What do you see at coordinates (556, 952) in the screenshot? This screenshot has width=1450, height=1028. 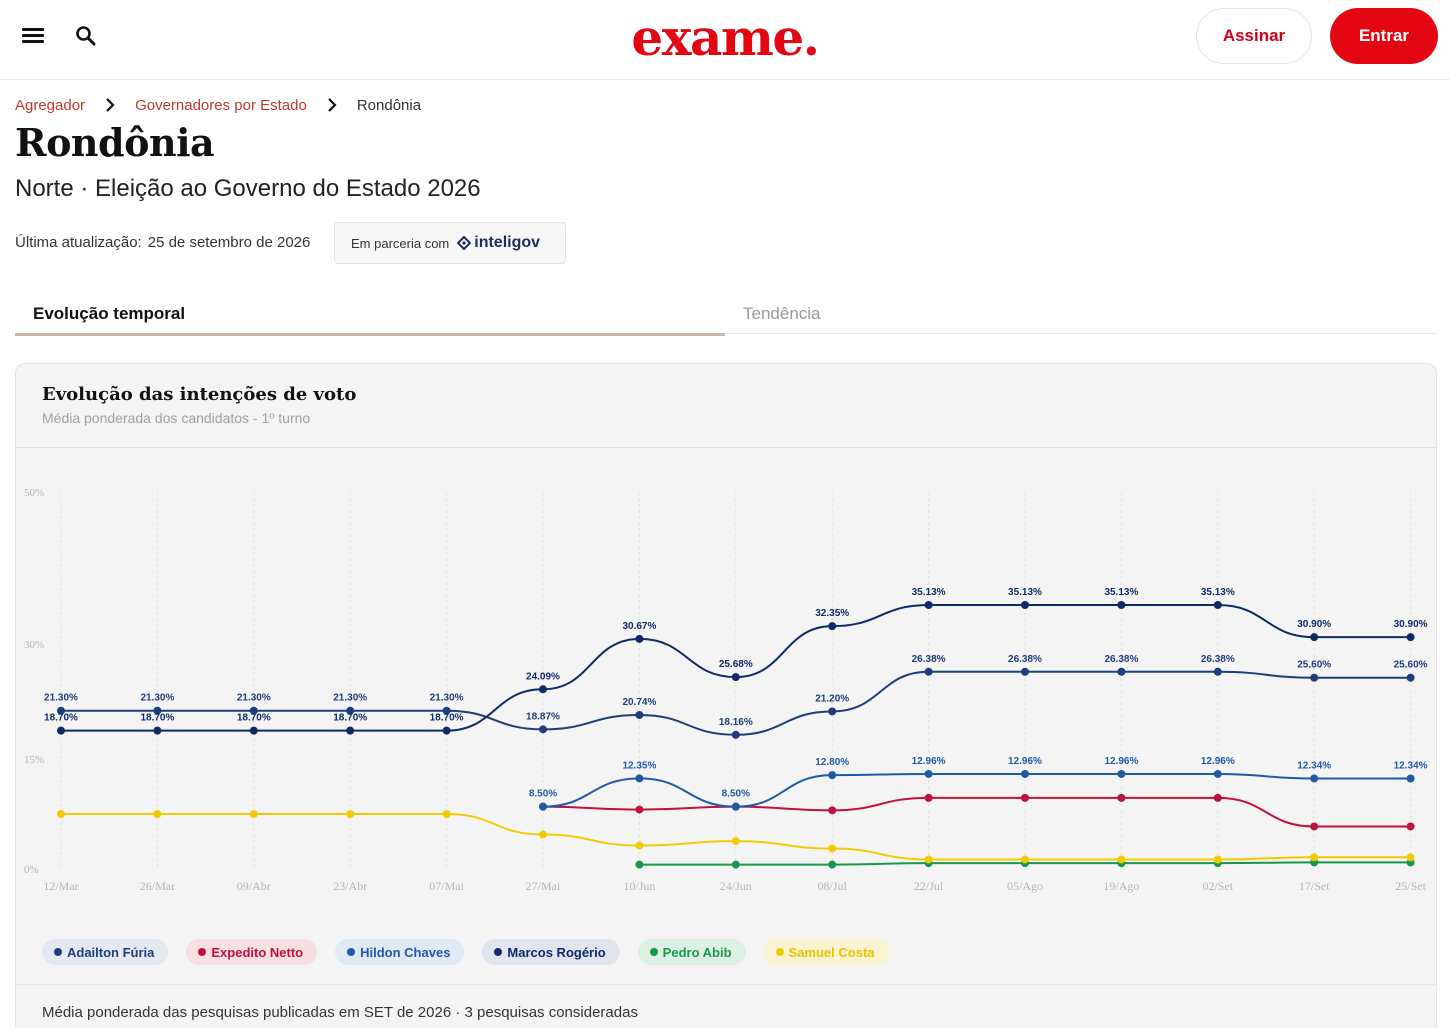 I see `legend-label: Marcos Rogério` at bounding box center [556, 952].